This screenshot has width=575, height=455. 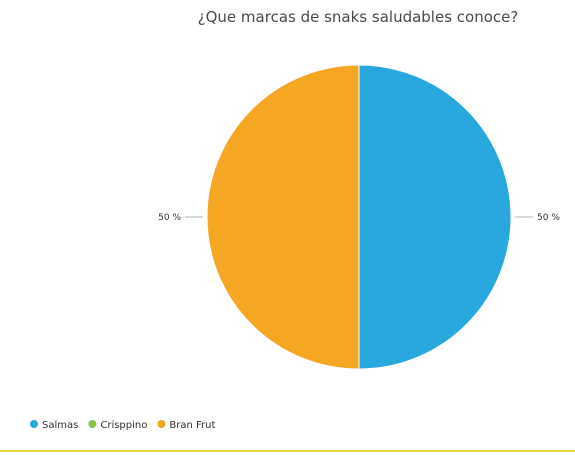 What do you see at coordinates (34, 424) in the screenshot?
I see `legend-marker-salmas` at bounding box center [34, 424].